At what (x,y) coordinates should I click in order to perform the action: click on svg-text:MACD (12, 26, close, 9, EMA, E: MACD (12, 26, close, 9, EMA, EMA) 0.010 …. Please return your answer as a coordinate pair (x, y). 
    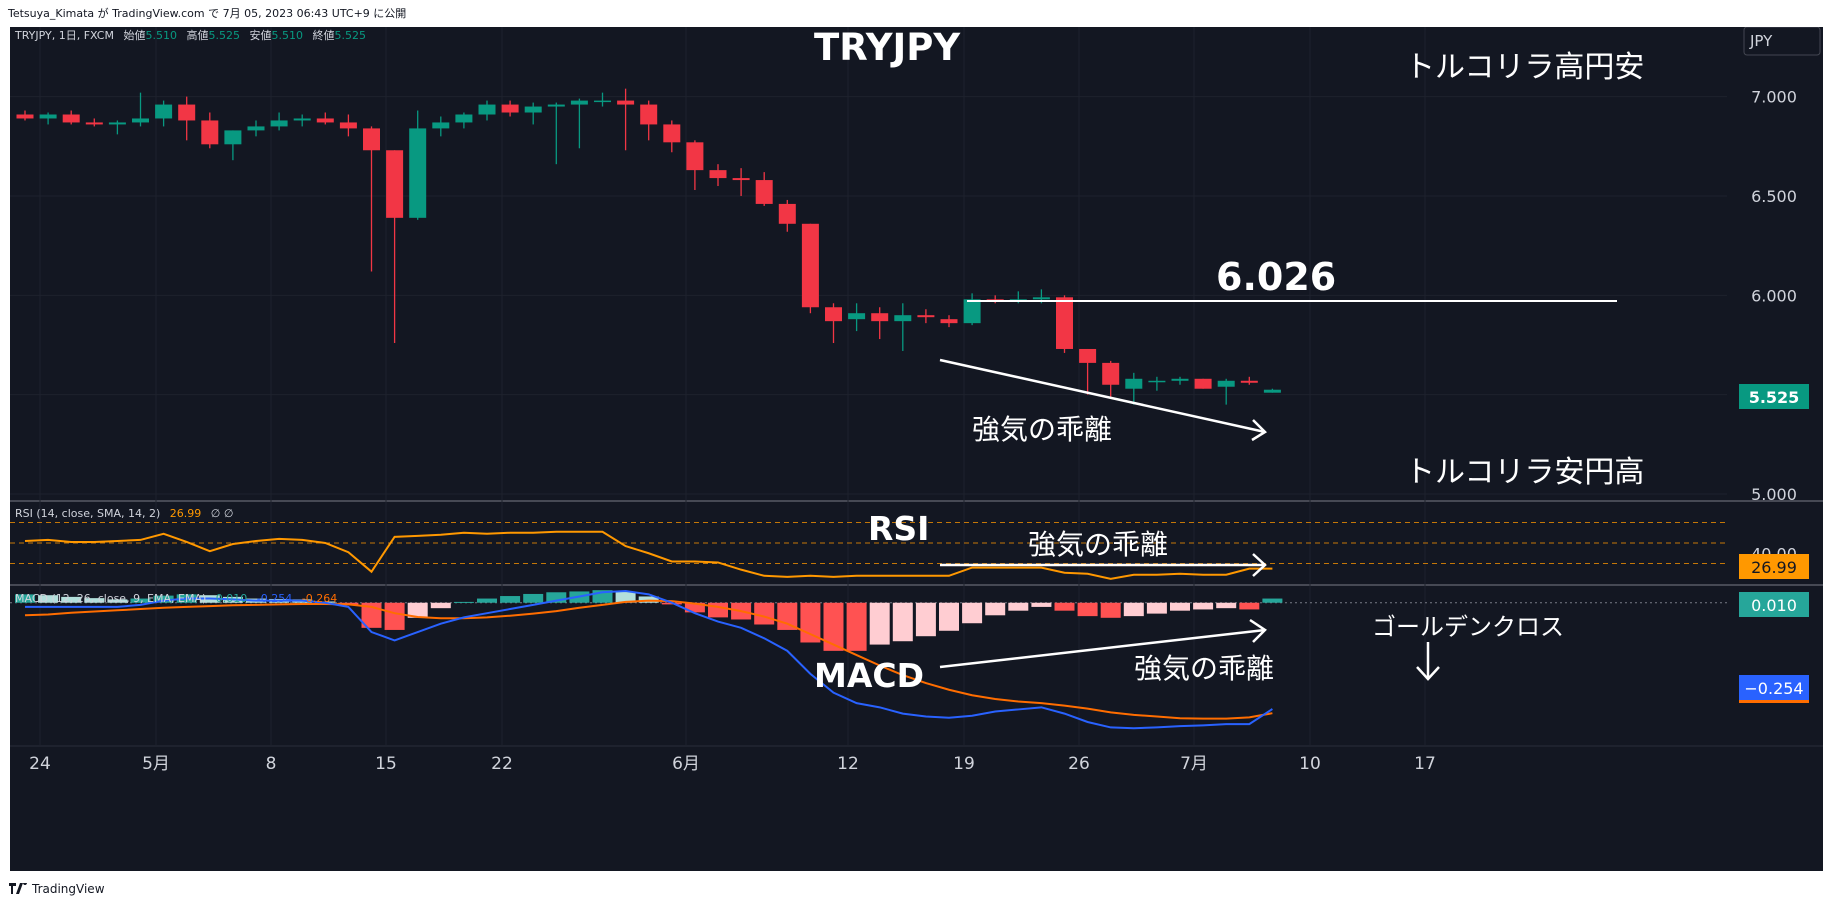
    Looking at the image, I should click on (176, 598).